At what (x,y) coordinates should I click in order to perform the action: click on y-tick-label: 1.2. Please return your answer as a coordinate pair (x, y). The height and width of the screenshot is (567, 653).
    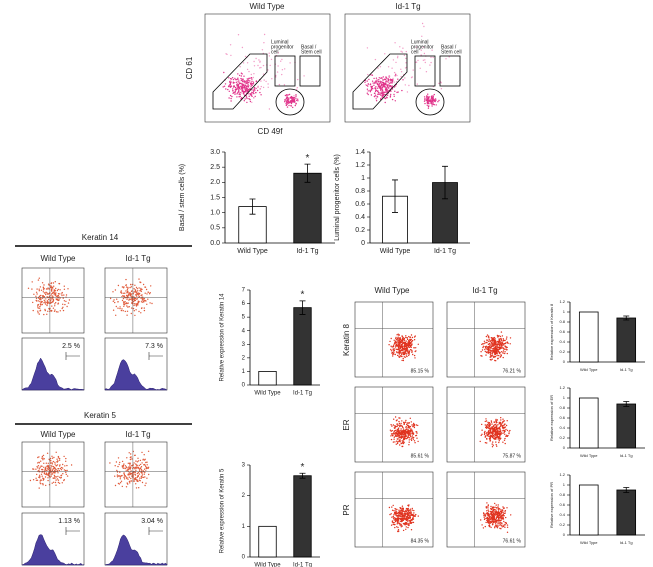
    Looking at the image, I should click on (562, 387).